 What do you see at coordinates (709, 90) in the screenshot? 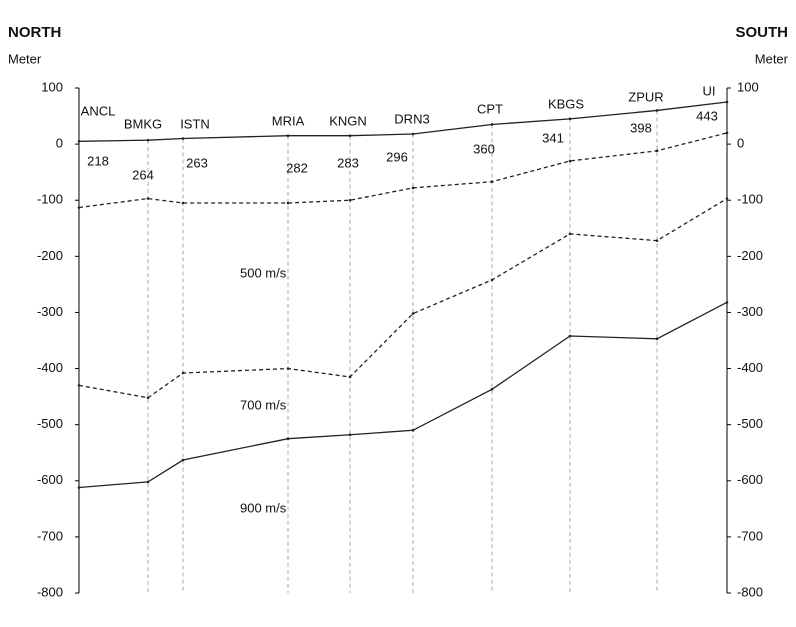
I see `station-name: UI` at bounding box center [709, 90].